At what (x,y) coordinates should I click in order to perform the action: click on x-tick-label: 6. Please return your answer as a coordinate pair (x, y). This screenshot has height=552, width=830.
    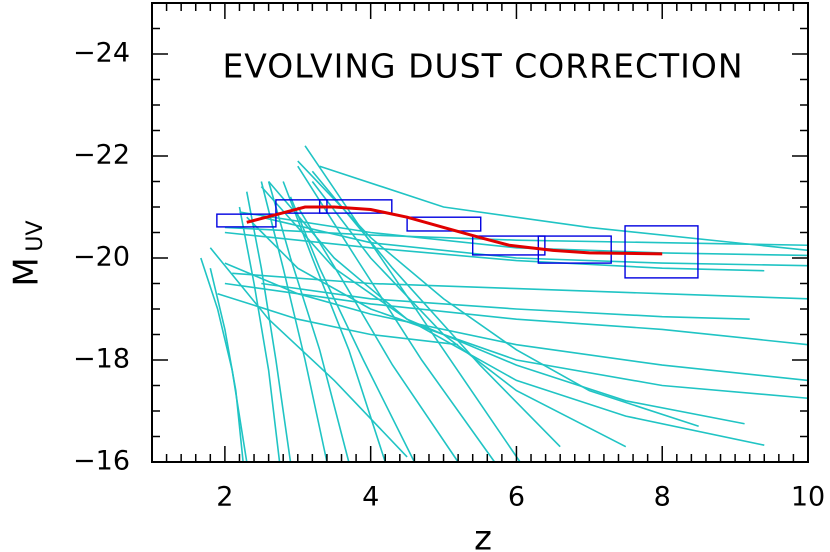
    Looking at the image, I should click on (516, 497).